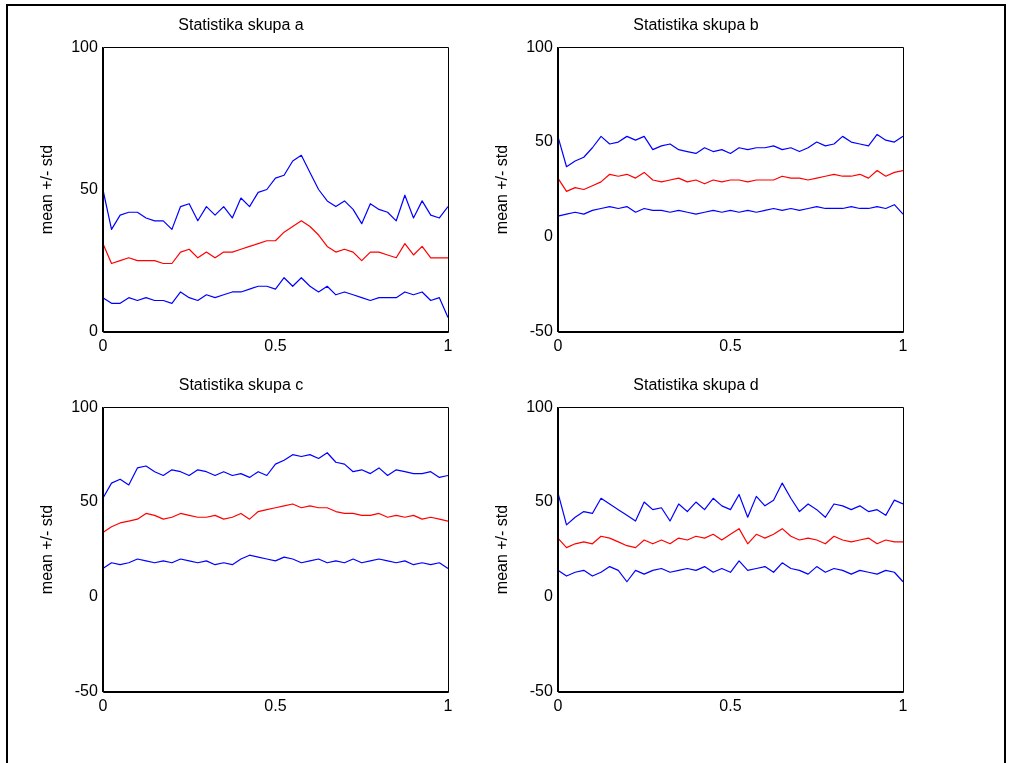 The height and width of the screenshot is (763, 1010). What do you see at coordinates (241, 385) in the screenshot?
I see `chart-title: Statistika skupa c` at bounding box center [241, 385].